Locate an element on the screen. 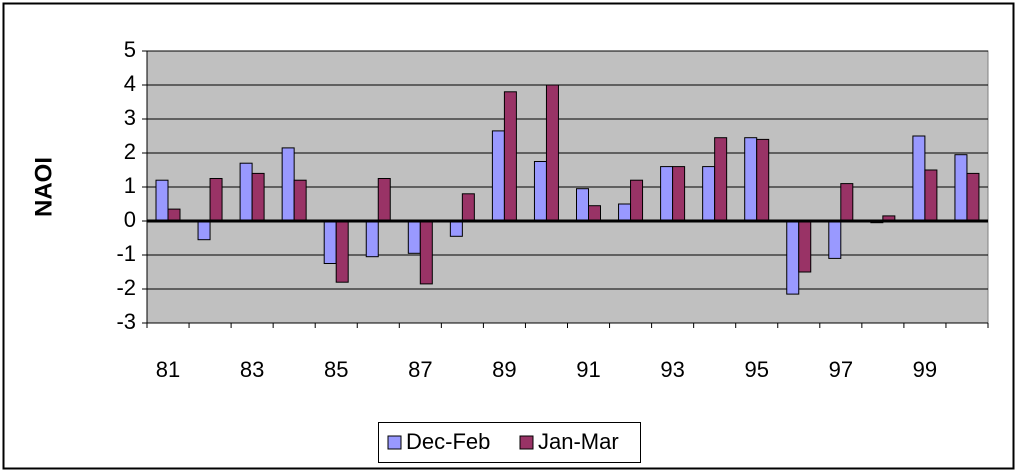  x-tick-label: 95 is located at coordinates (756, 369).